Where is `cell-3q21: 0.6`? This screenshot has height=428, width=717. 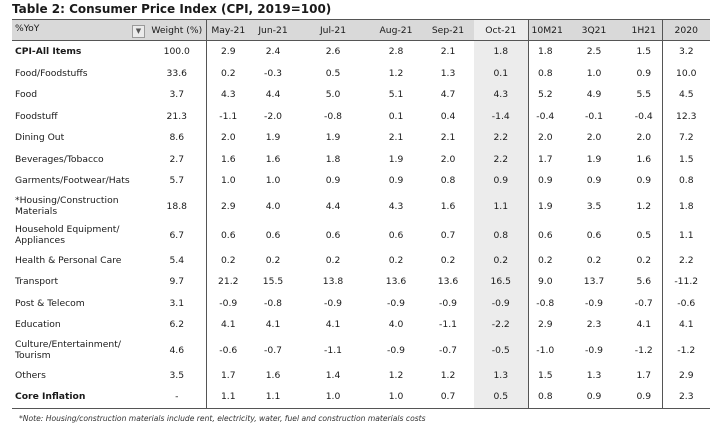 cell-3q21: 0.6 is located at coordinates (594, 235).